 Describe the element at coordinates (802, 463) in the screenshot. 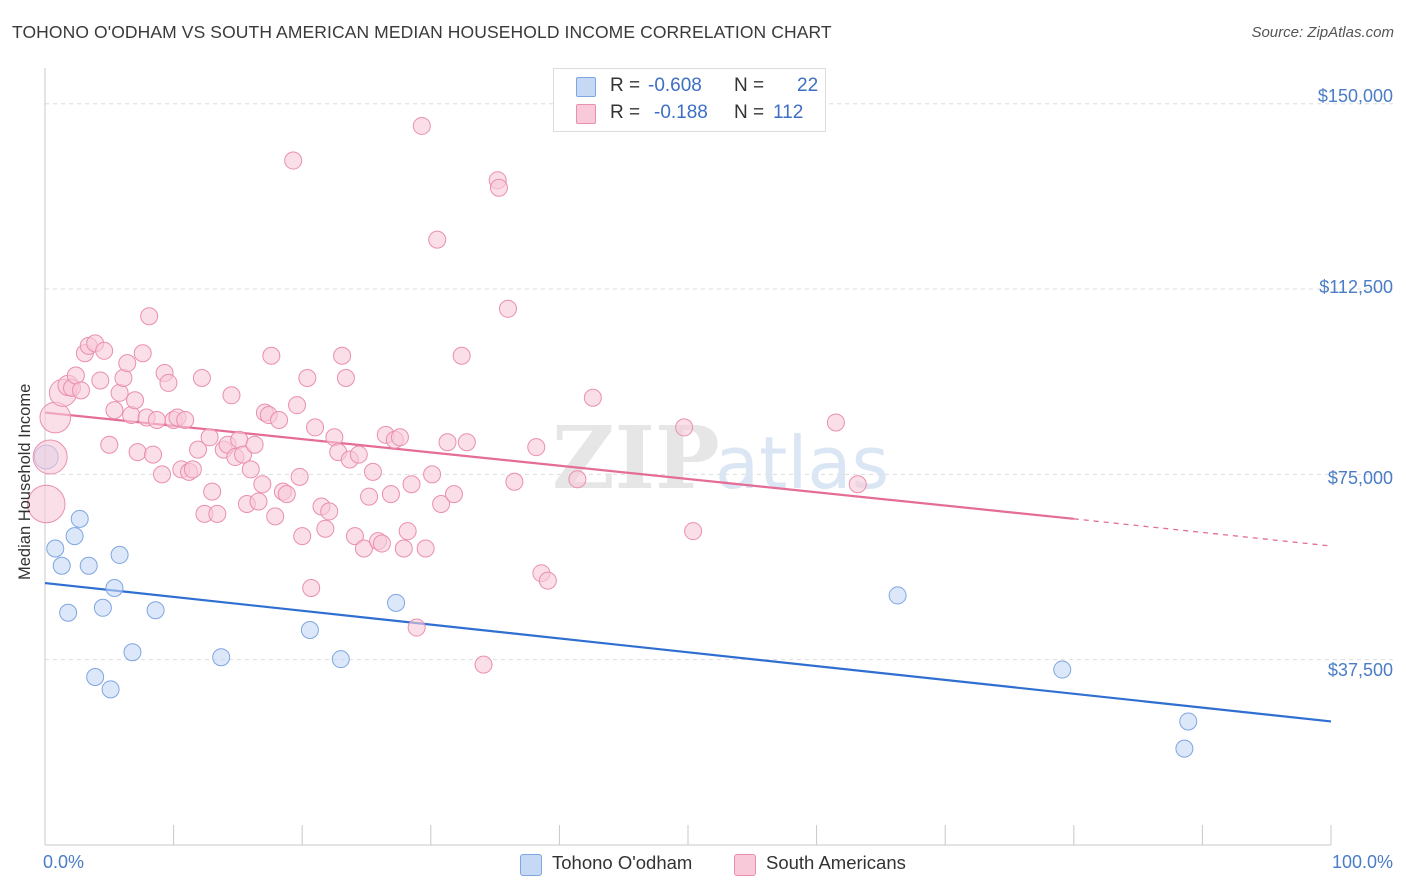

I see `watermark-atlas: atlas` at that location.